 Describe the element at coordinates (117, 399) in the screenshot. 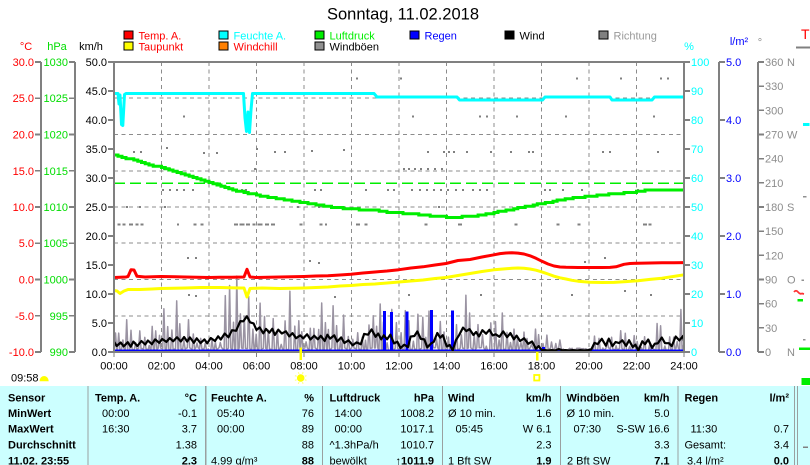

I see `svg-text: Temp. A.` at that location.